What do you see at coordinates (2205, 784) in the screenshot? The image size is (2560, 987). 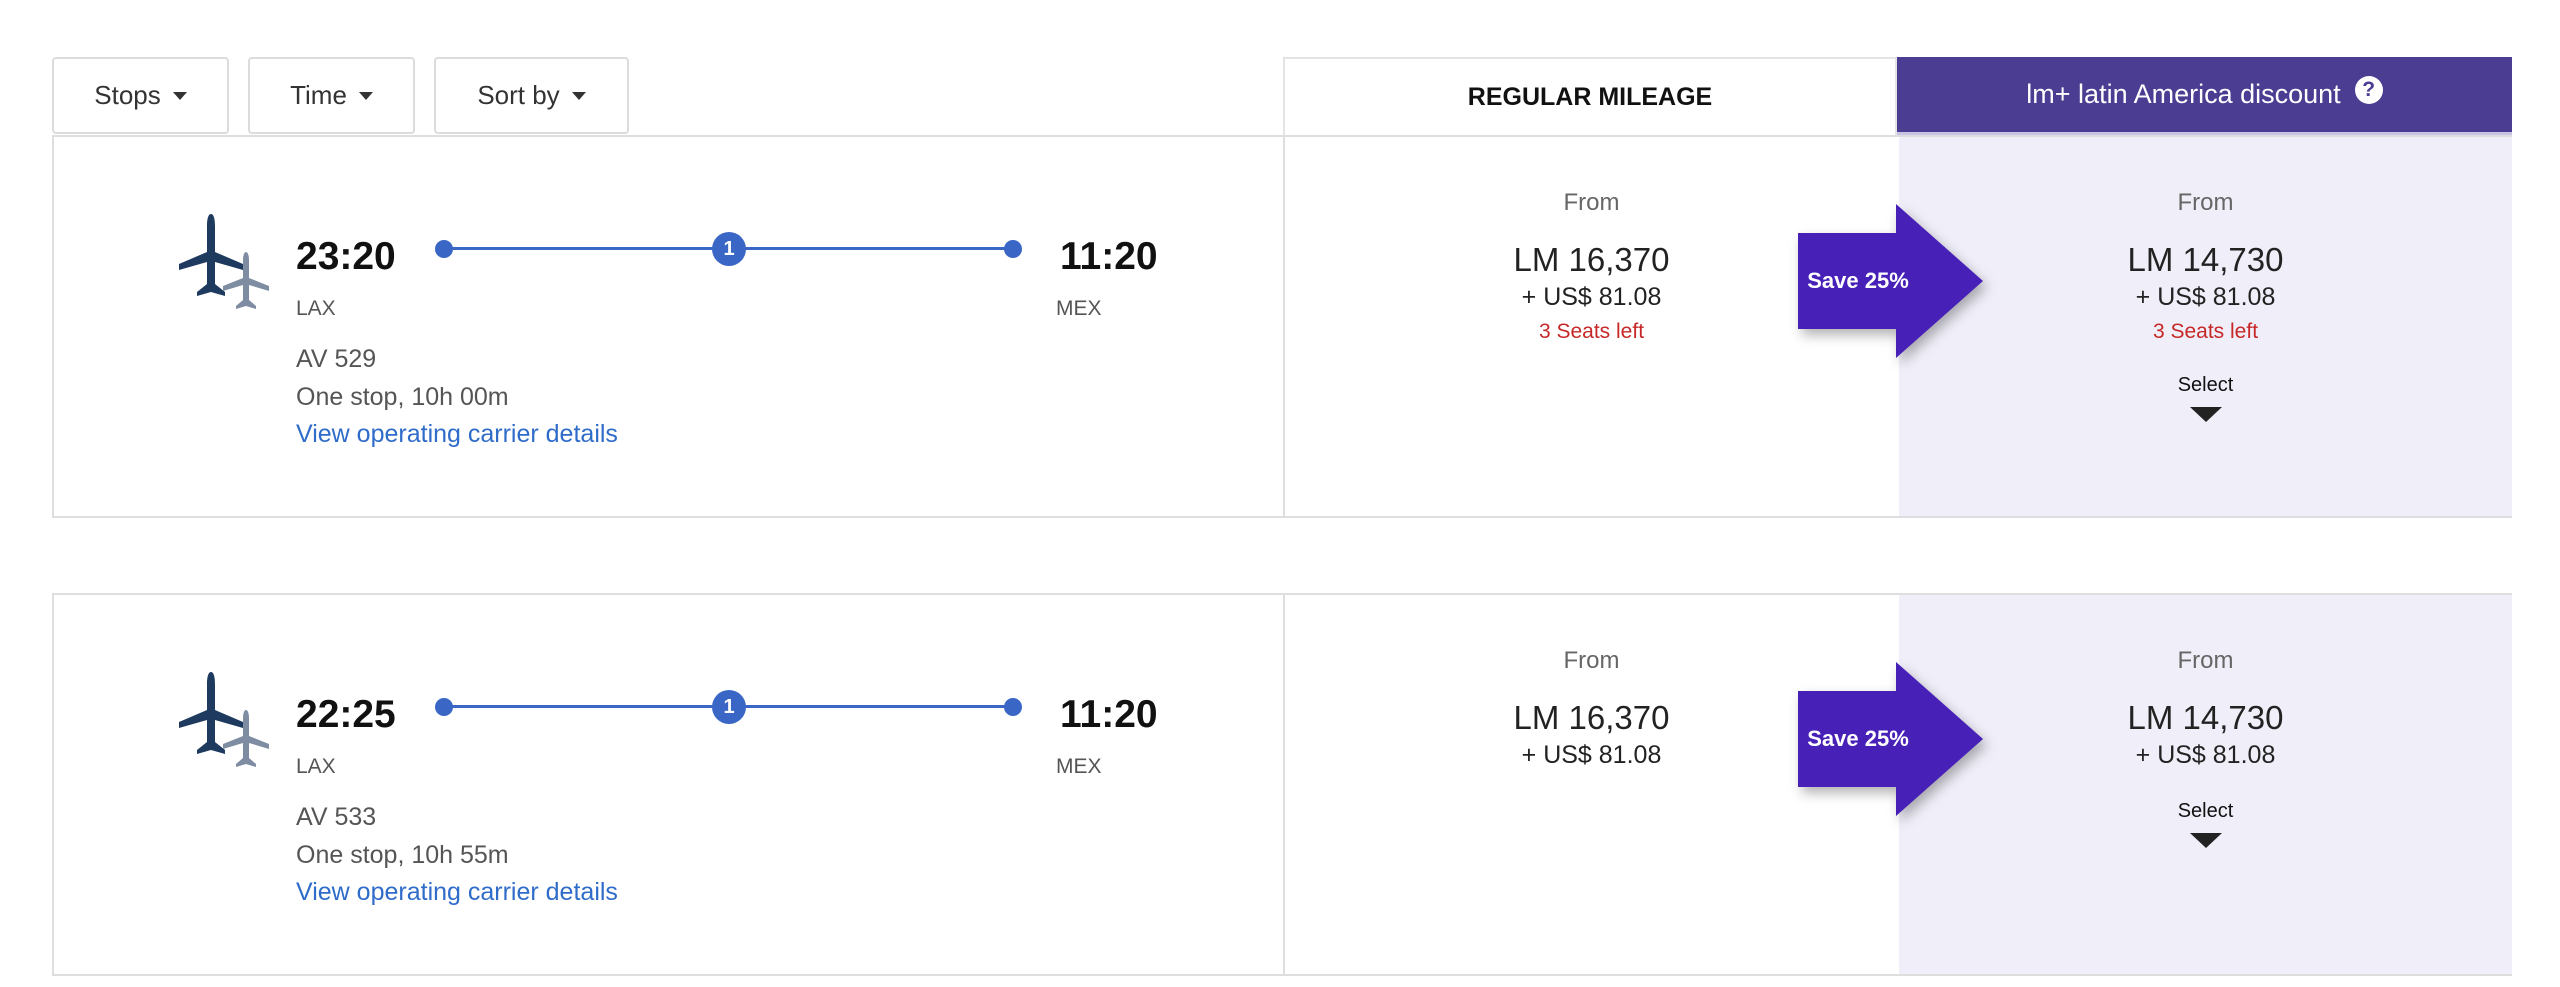 I see `discount-price-cell: From LM 14,730 + US$ 81.08 Select` at bounding box center [2205, 784].